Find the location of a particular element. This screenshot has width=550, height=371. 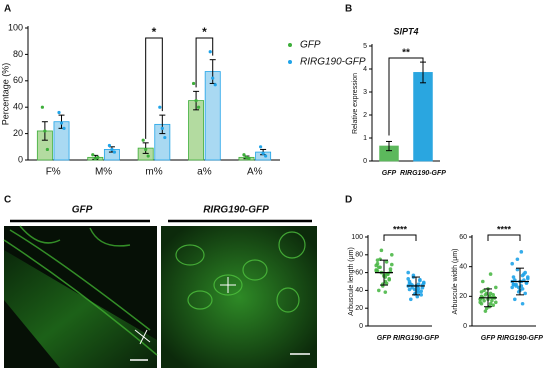

y-tick-label: 1 is located at coordinates (365, 138).